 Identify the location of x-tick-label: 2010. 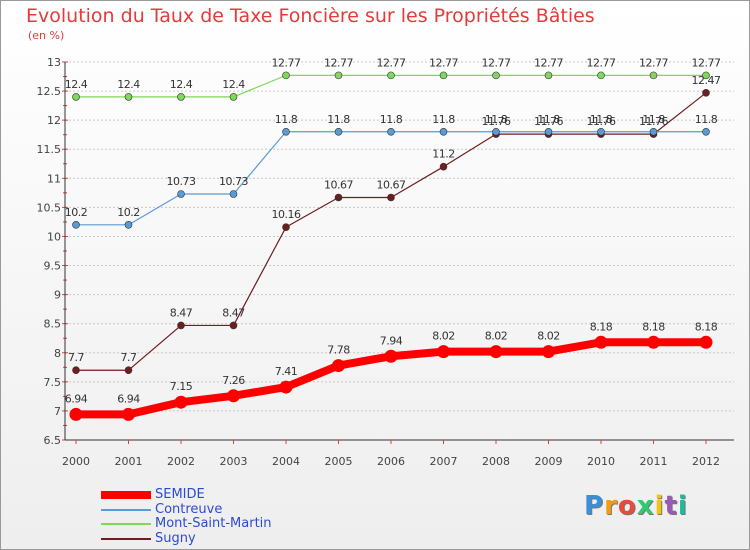
(601, 461).